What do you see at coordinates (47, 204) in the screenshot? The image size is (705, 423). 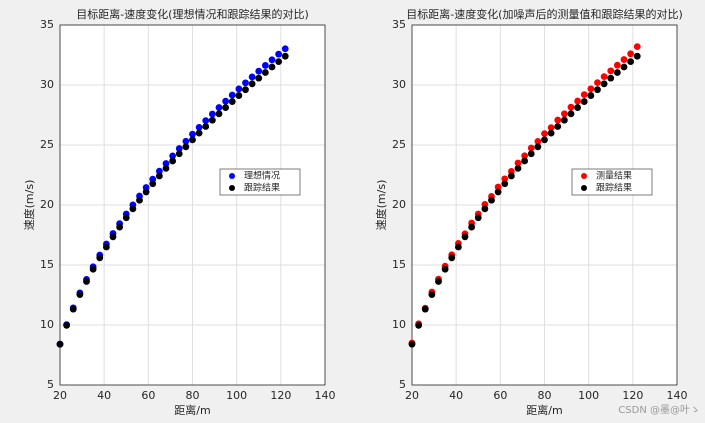 I see `y-tick-label: 20` at bounding box center [47, 204].